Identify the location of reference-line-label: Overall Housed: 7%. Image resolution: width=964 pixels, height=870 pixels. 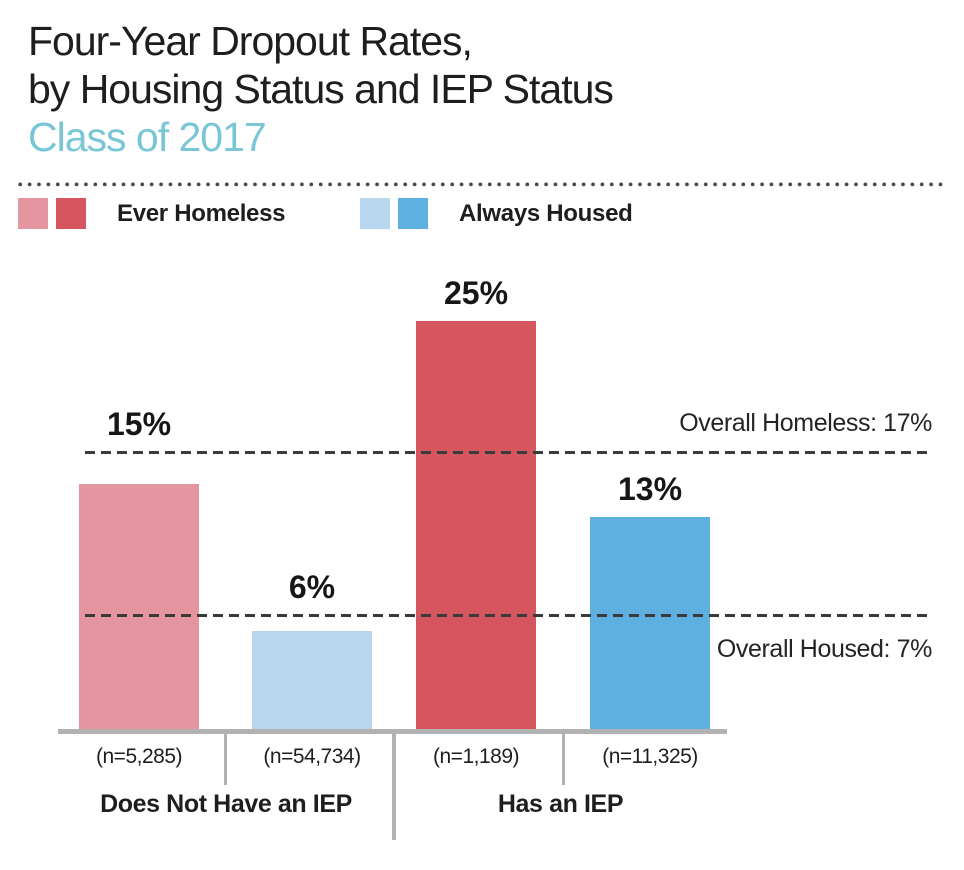
(824, 648).